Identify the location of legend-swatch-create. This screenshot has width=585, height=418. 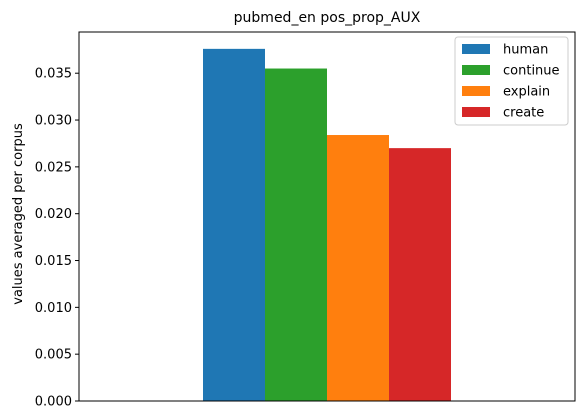
(476, 112).